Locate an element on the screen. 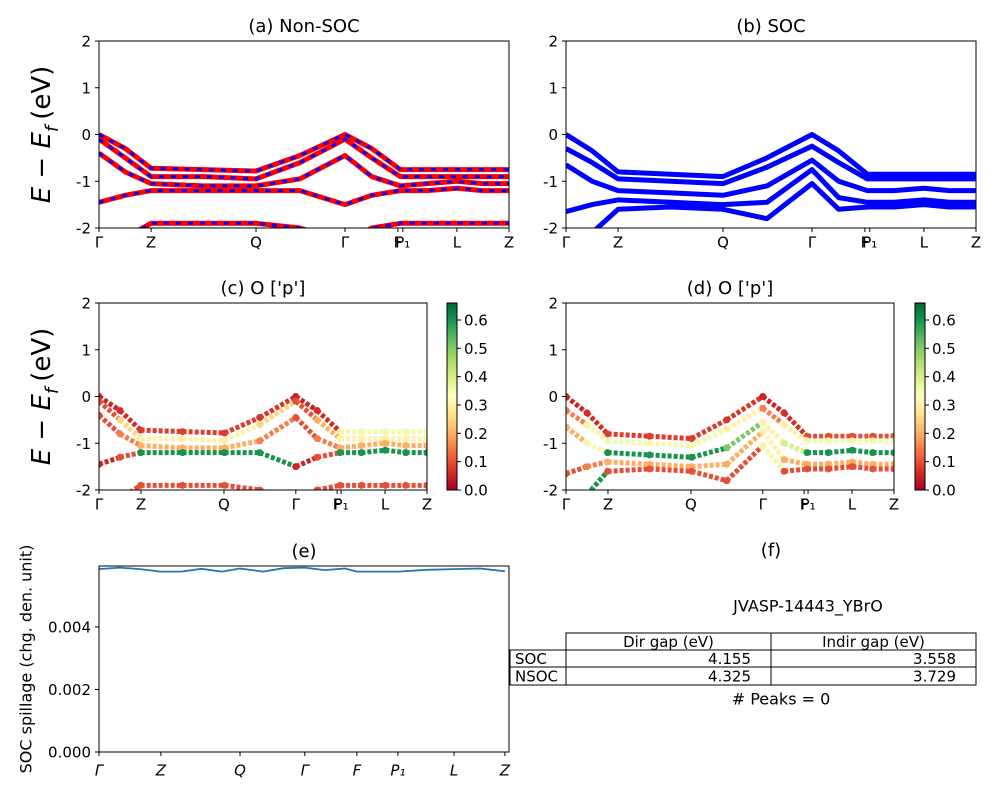 The width and height of the screenshot is (1000, 800). y-label-part: (eV) is located at coordinates (42, 355).